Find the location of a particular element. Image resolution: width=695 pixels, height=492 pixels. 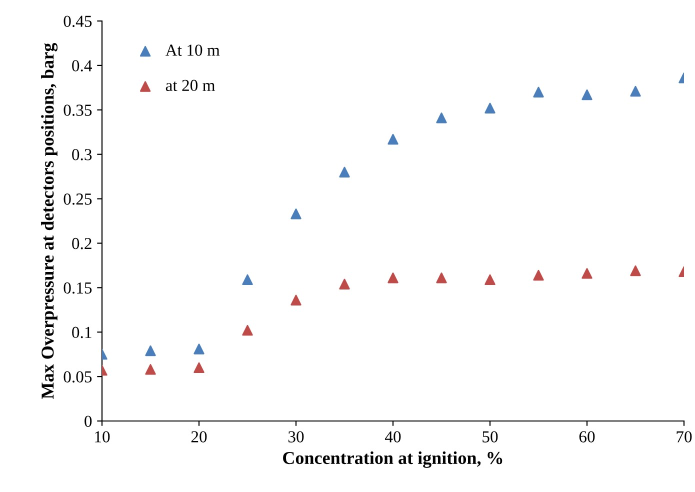

y-tick-label: 0.35 is located at coordinates (78, 110).